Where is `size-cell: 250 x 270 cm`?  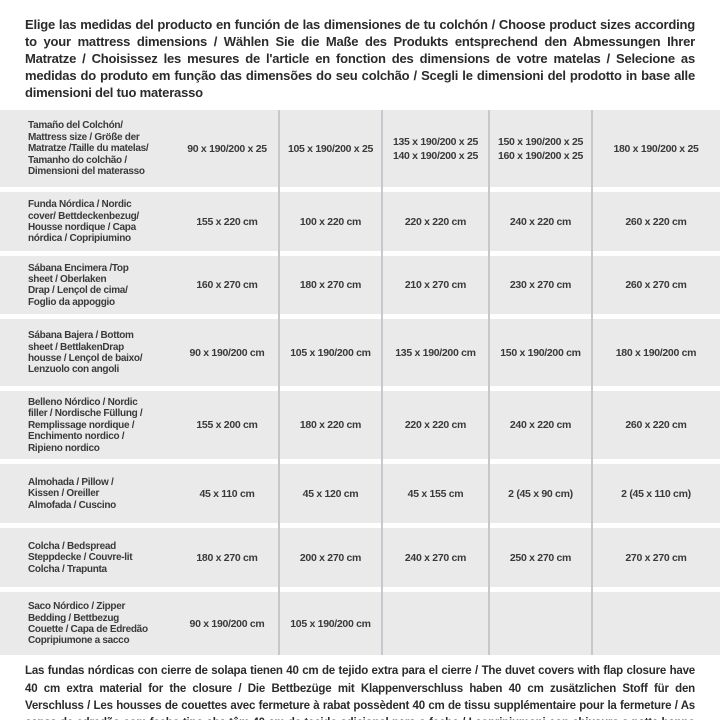 size-cell: 250 x 270 cm is located at coordinates (540, 557).